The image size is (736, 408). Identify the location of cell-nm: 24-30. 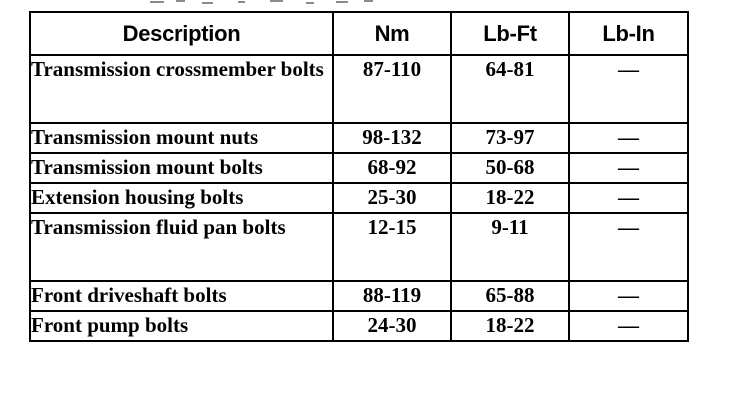
(392, 326).